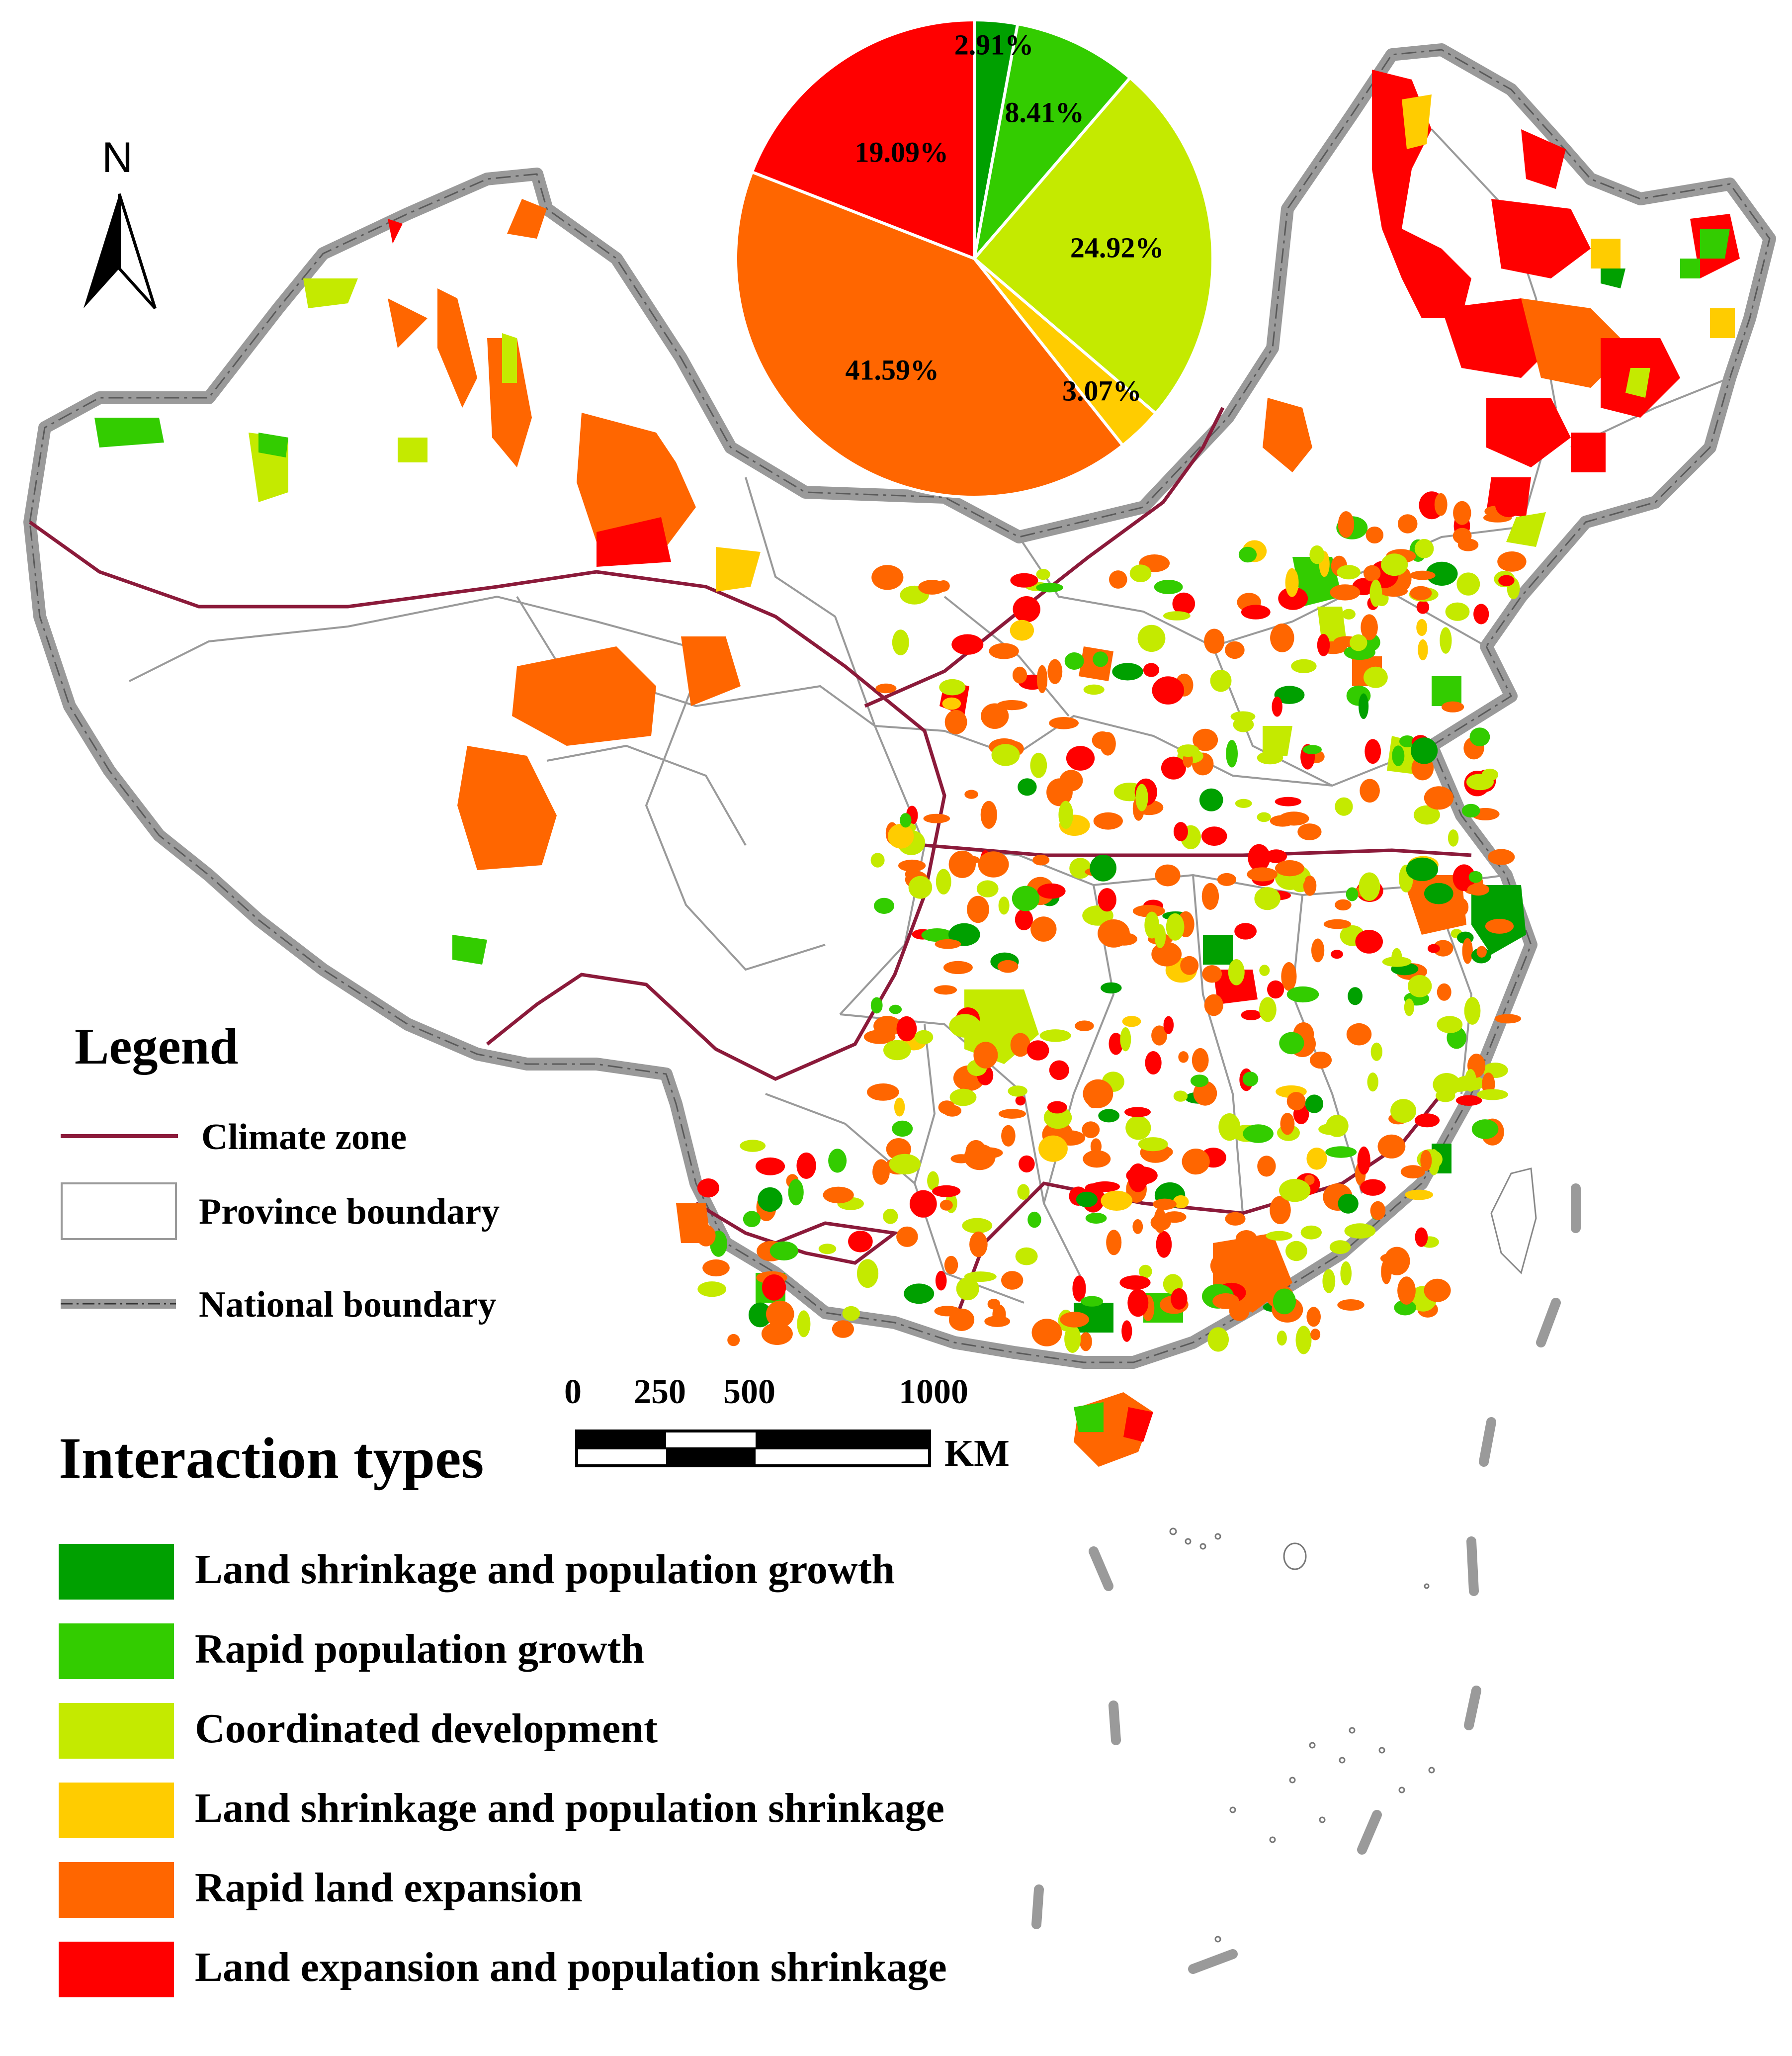  I want to click on scale-tick-1000: 1000, so click(933, 1392).